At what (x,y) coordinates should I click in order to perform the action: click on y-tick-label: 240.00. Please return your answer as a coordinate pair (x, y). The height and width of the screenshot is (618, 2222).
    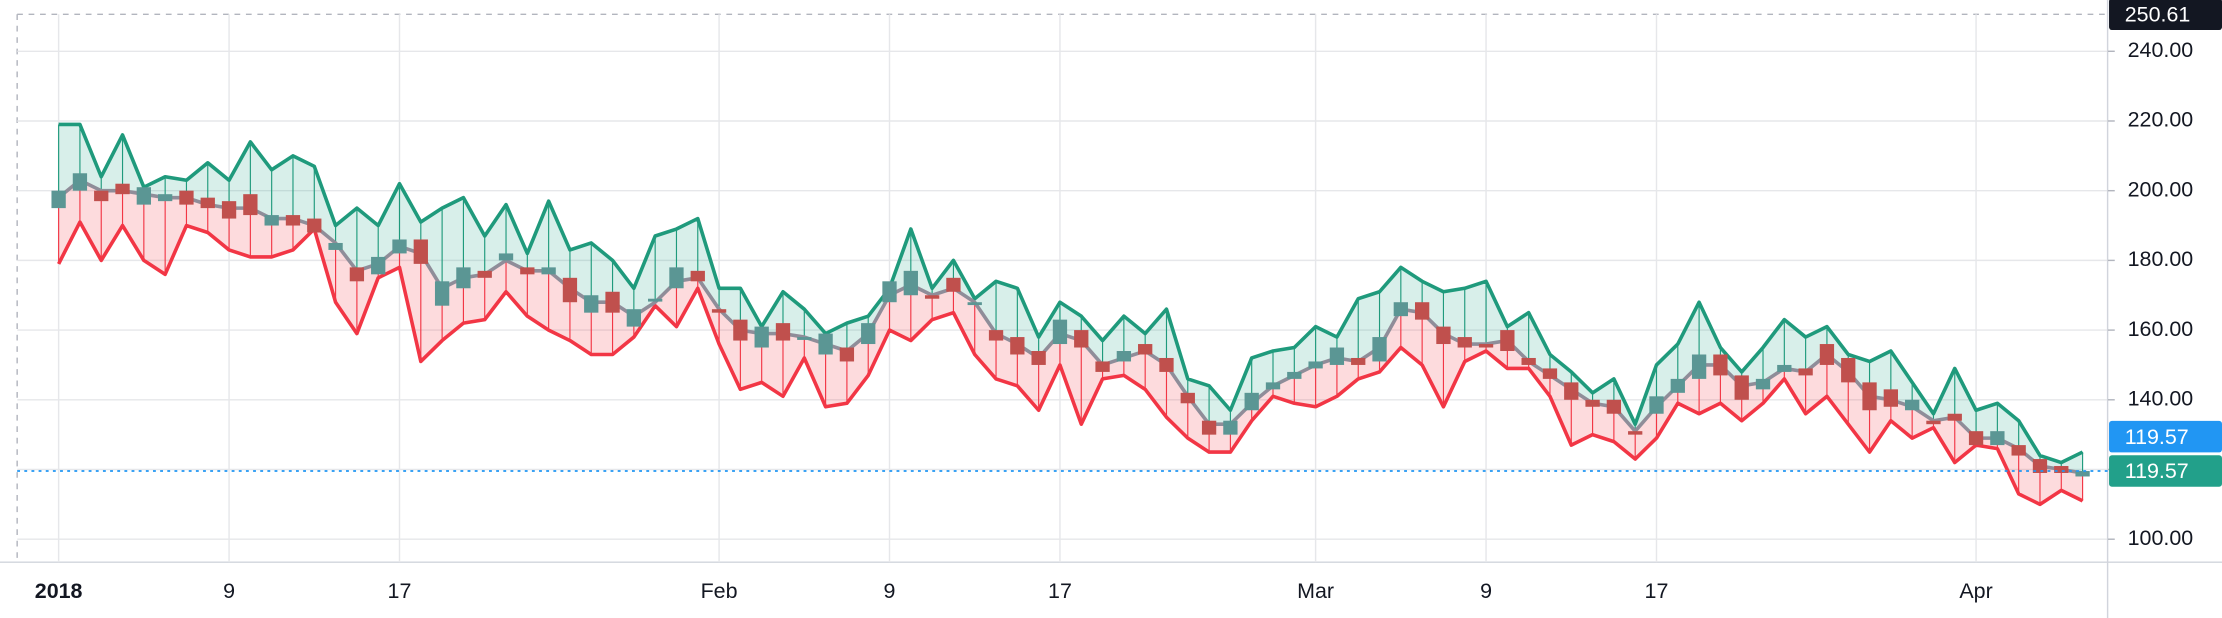
    Looking at the image, I should click on (2161, 50).